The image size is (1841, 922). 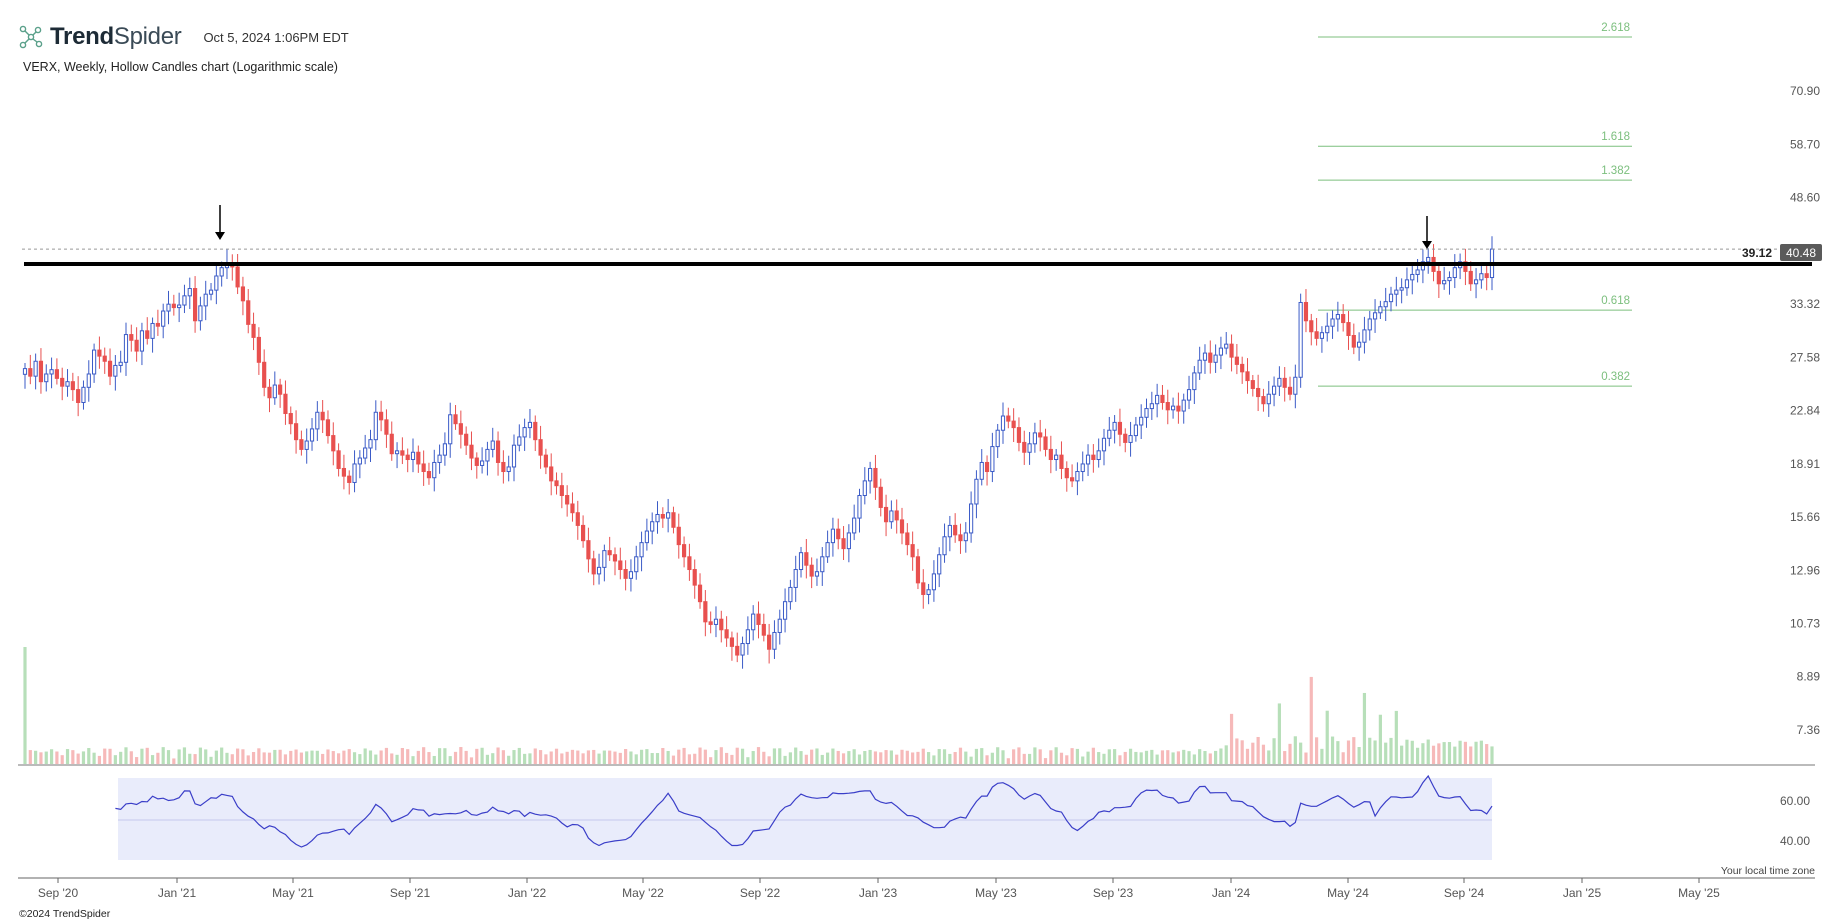 I want to click on fib-label: 2.618, so click(x=1615, y=28).